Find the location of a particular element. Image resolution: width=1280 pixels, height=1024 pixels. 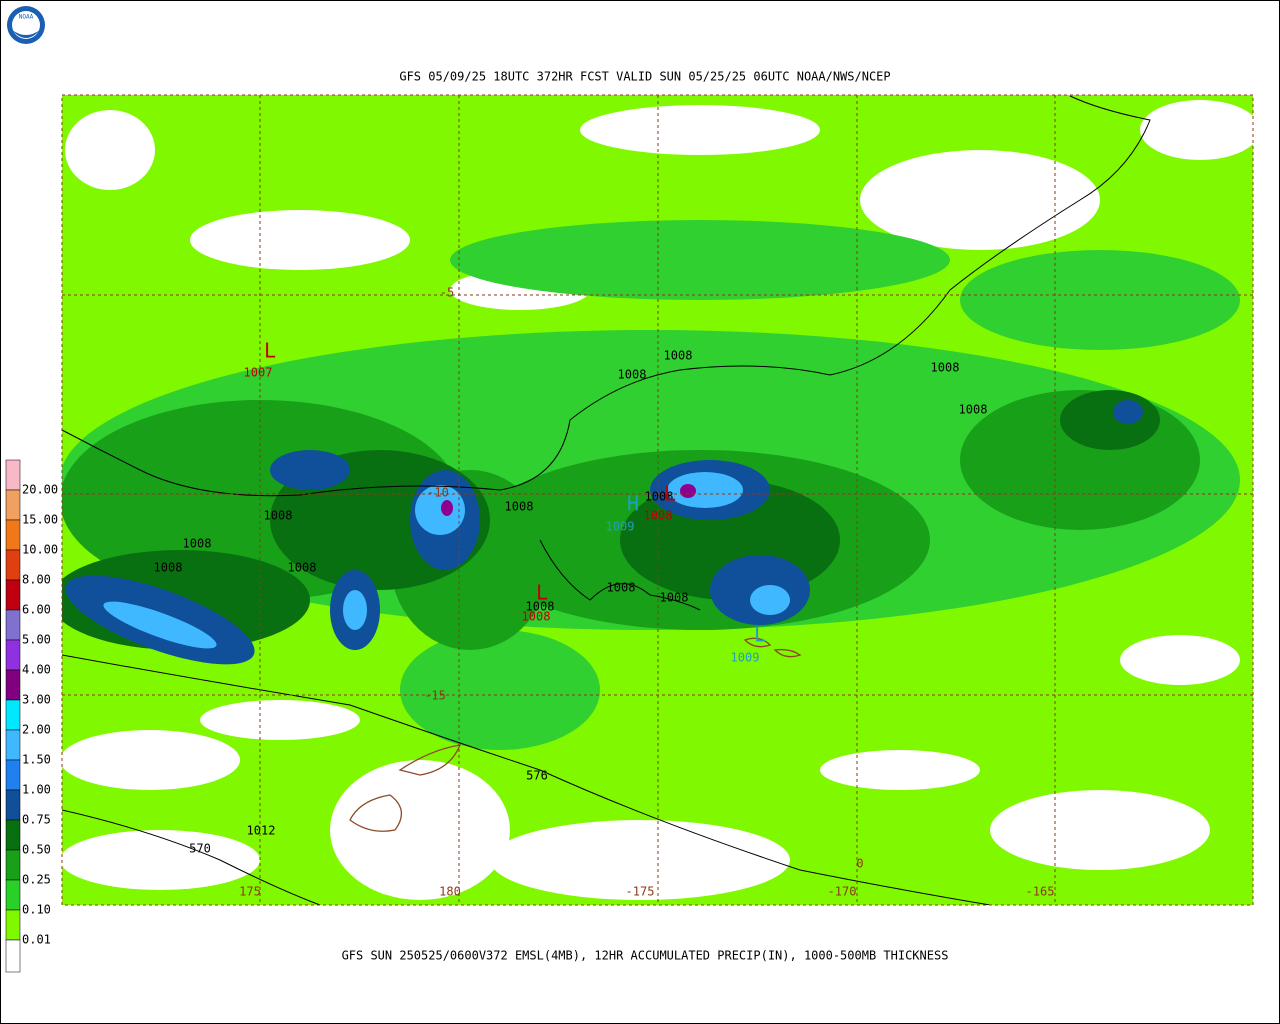

lat-label: -10 is located at coordinates (438, 493).